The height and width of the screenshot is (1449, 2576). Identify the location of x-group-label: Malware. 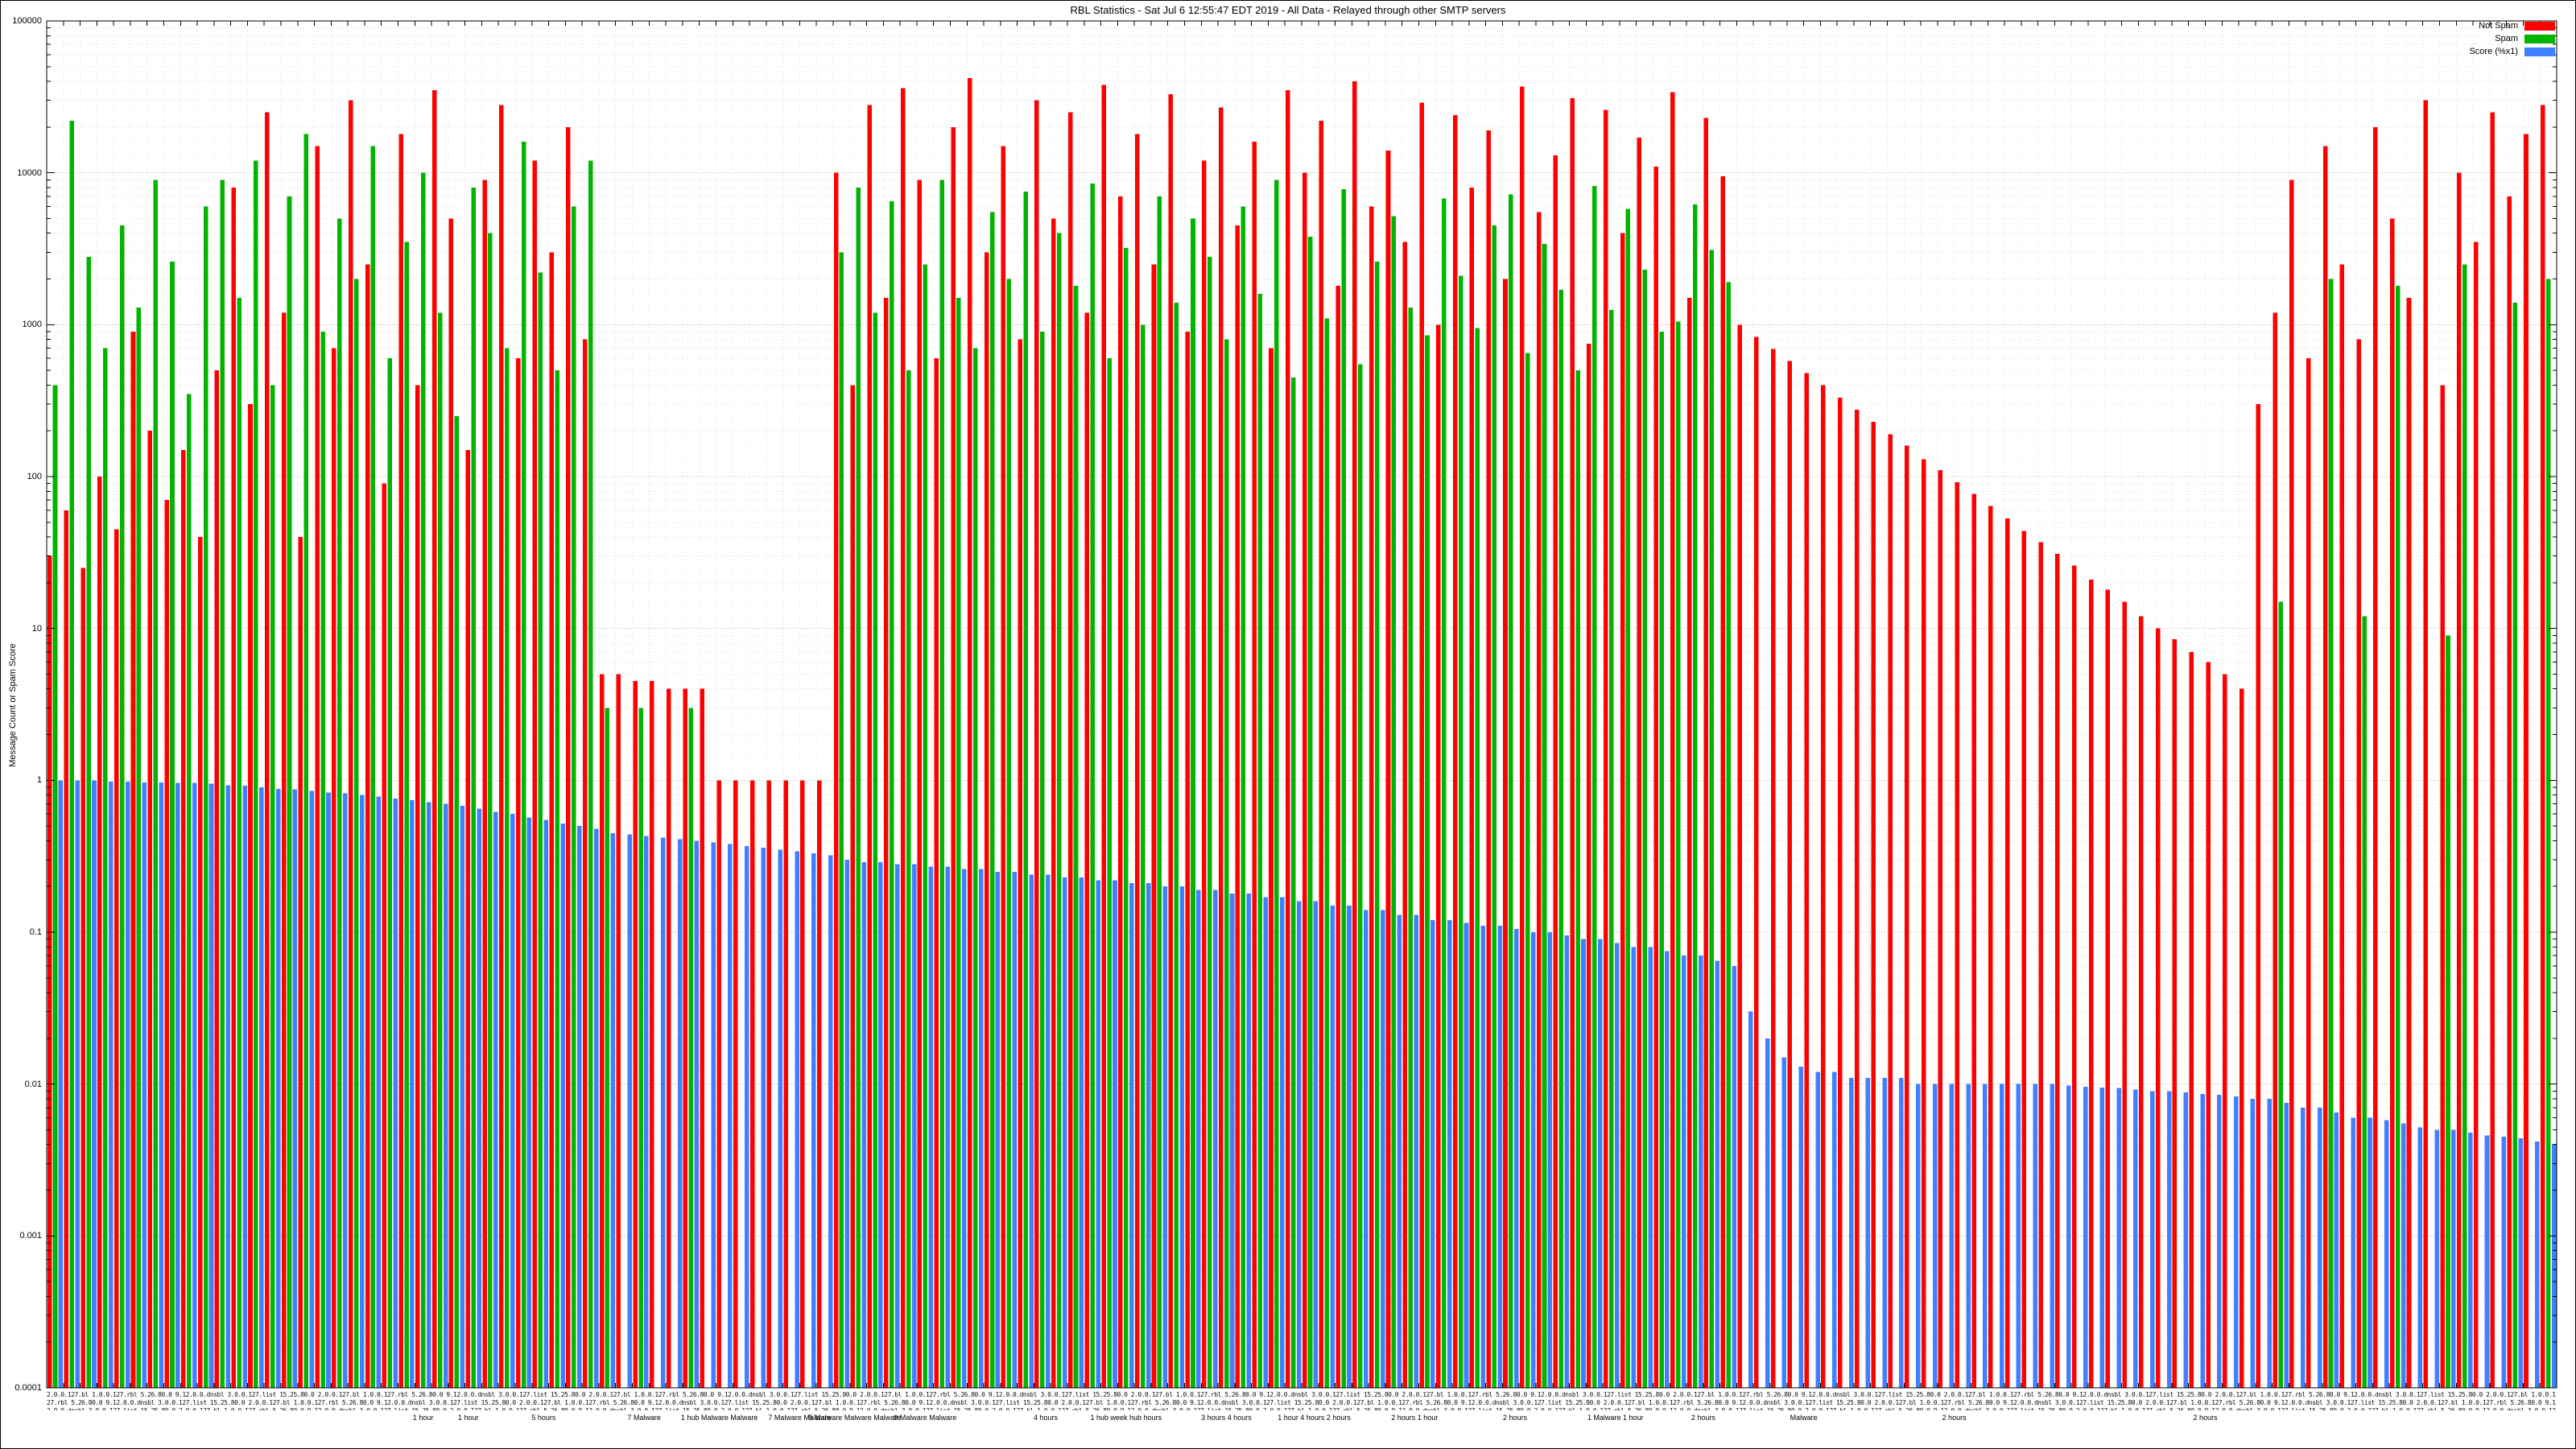
(1804, 1418).